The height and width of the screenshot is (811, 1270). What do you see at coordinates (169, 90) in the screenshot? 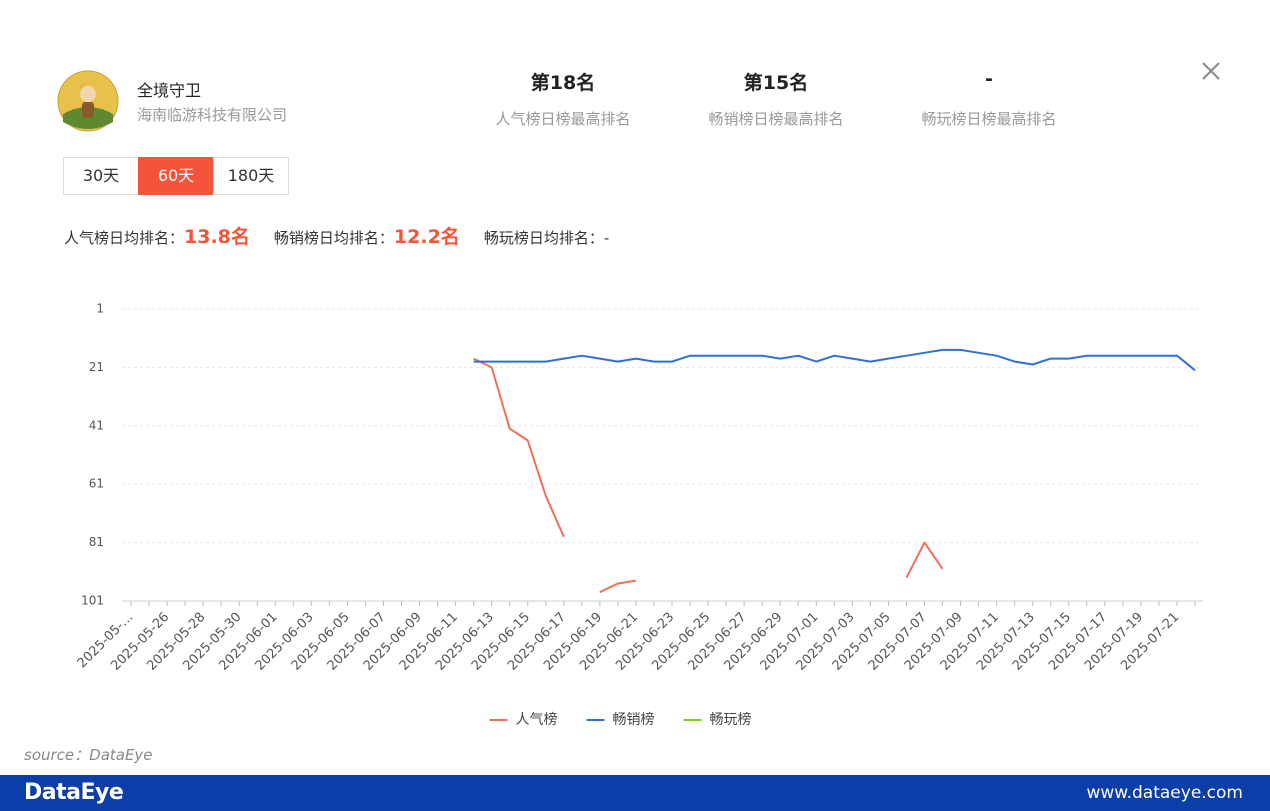
I see `app-name: 全境守卫` at bounding box center [169, 90].